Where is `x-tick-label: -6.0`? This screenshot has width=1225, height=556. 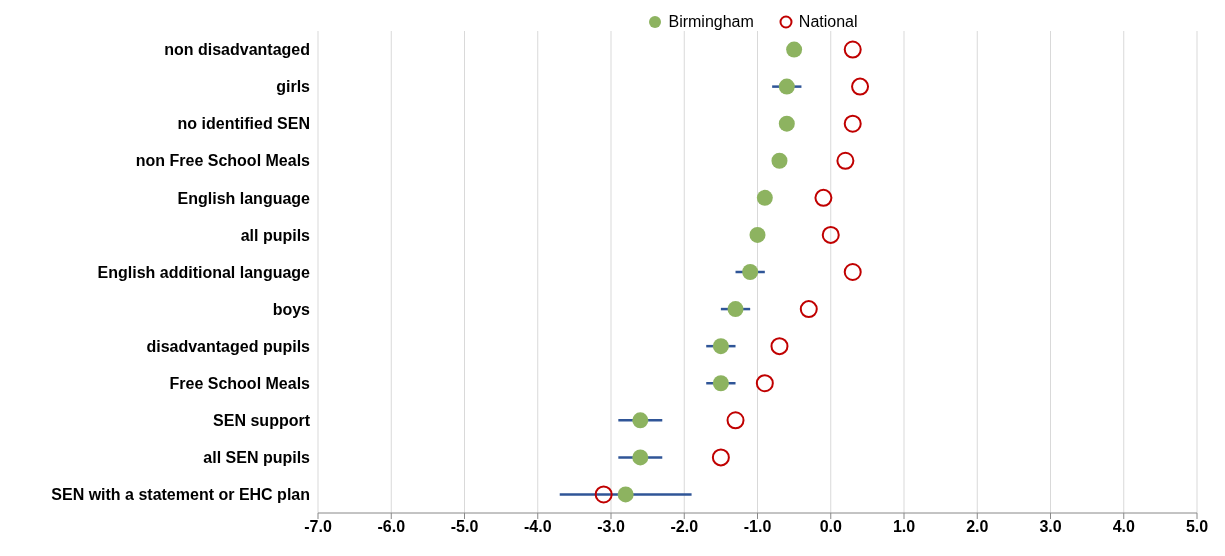
x-tick-label: -6.0 is located at coordinates (391, 527).